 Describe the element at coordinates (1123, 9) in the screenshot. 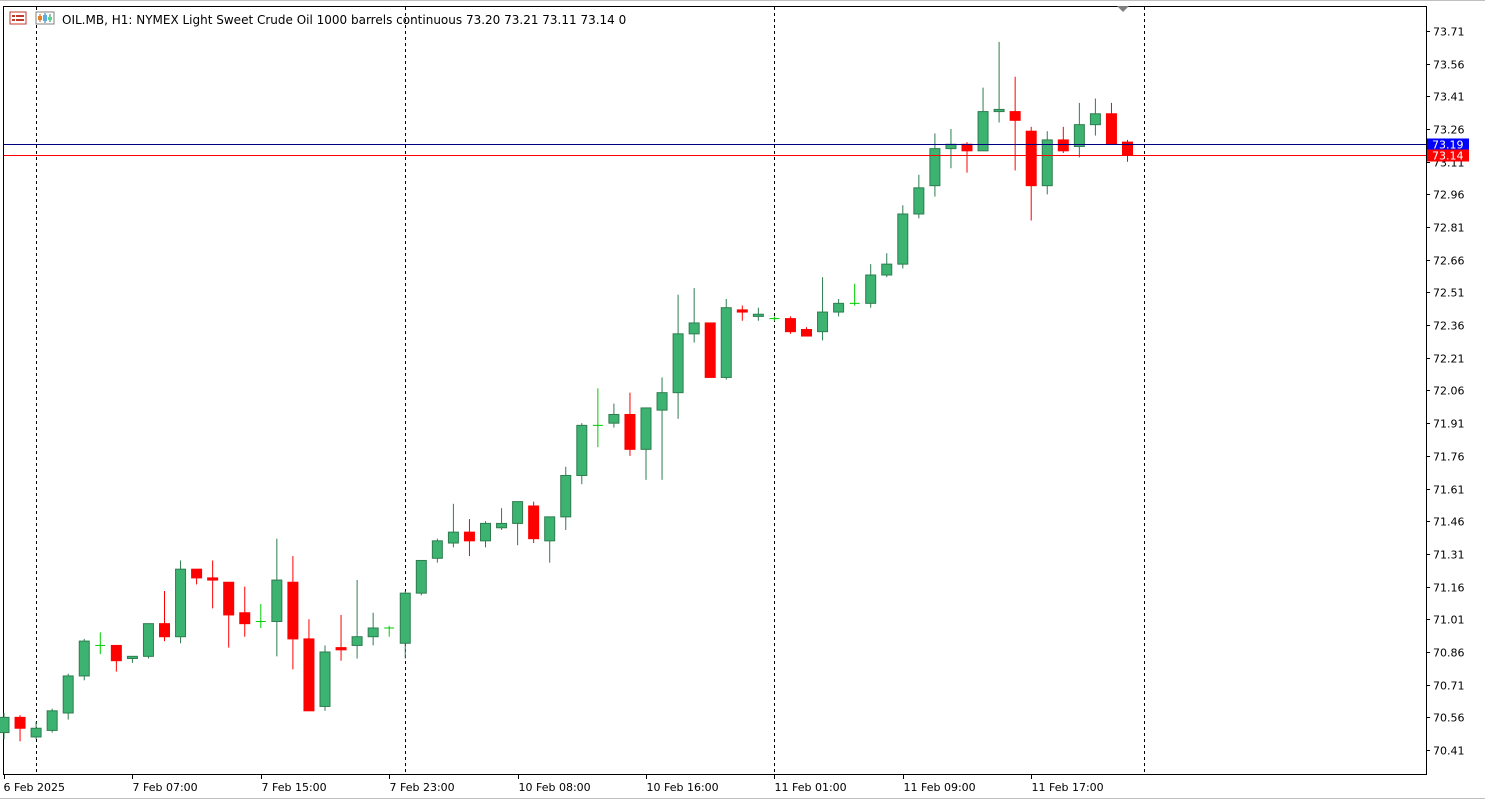

I see `chart-shift-marker` at that location.